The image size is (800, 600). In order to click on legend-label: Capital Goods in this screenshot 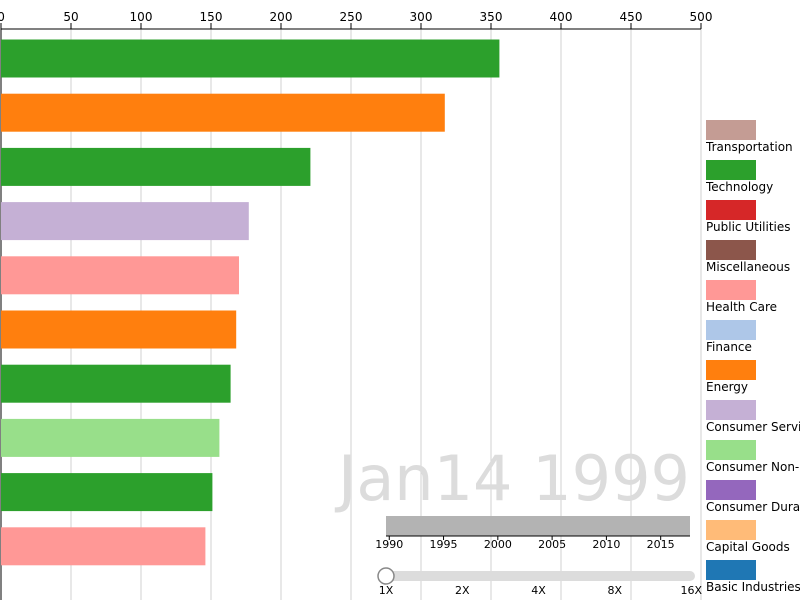, I will do `click(748, 547)`.